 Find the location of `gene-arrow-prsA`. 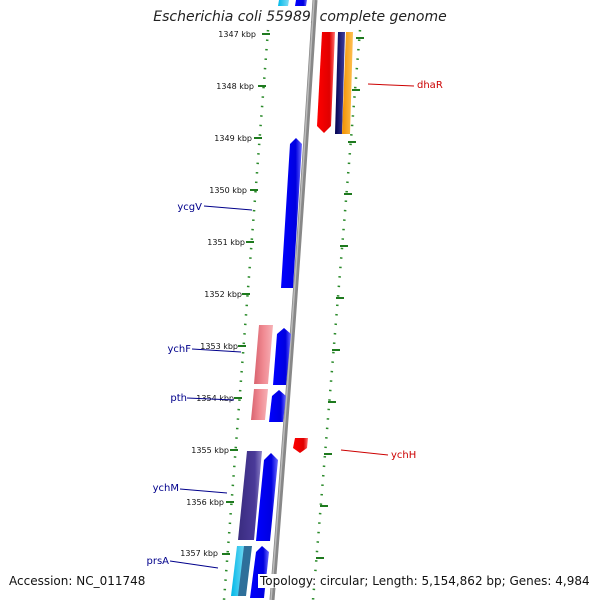

gene-arrow-prsA is located at coordinates (238, 571).